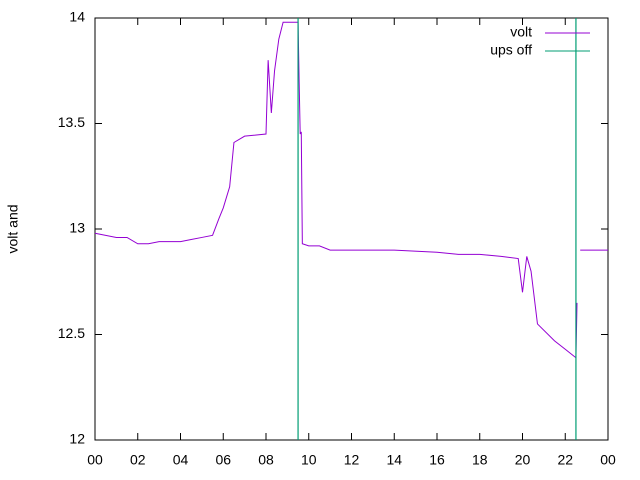  What do you see at coordinates (521, 32) in the screenshot?
I see `legend-label: volt` at bounding box center [521, 32].